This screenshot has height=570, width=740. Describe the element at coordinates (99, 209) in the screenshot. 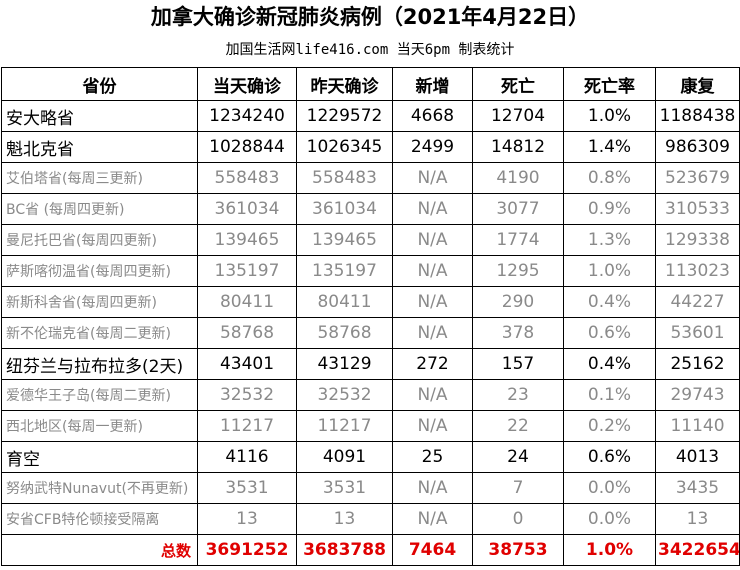

I see `row-label: BC省 (每周四更新)` at that location.